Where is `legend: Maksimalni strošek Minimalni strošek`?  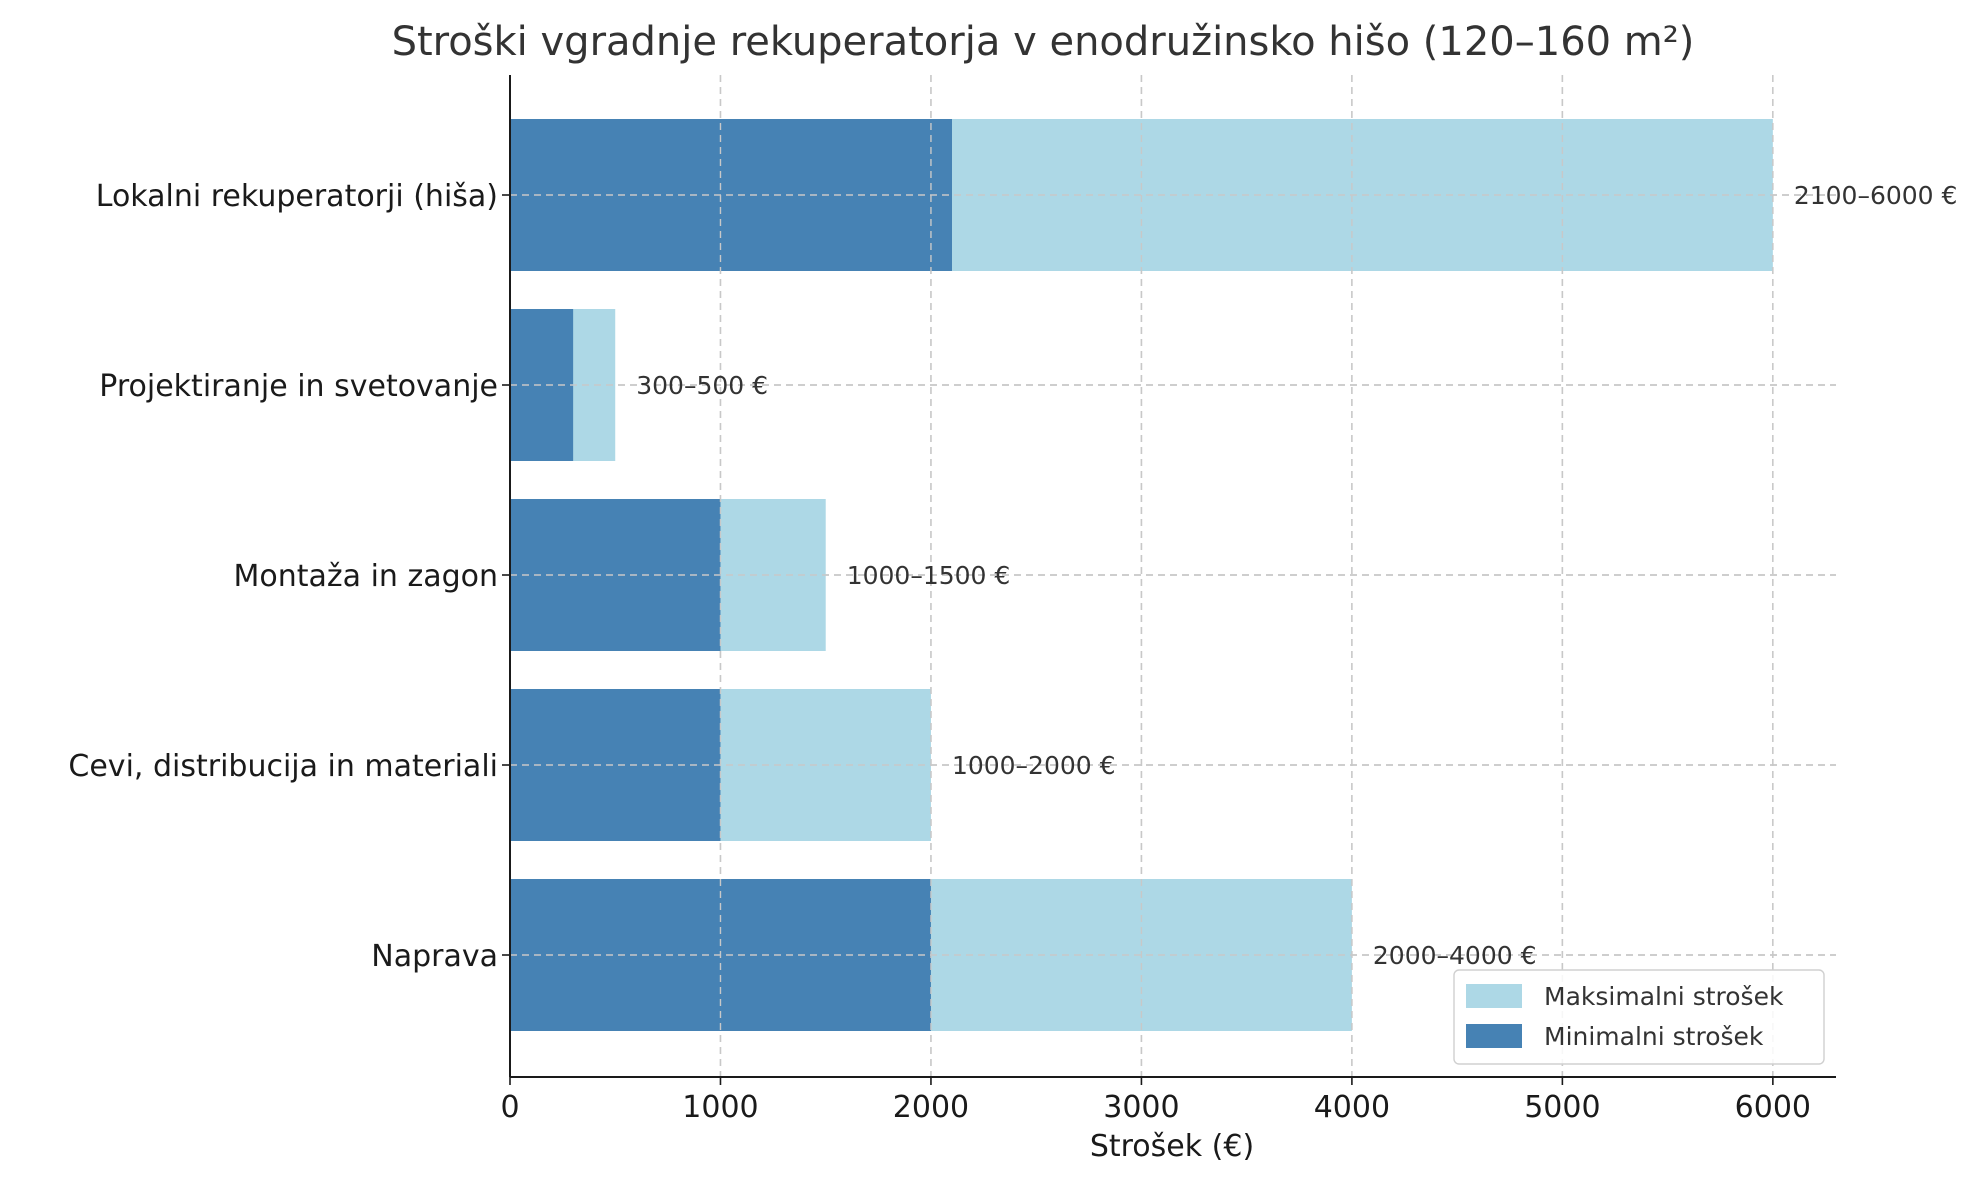 legend: Maksimalni strošek Minimalni strošek is located at coordinates (1639, 1017).